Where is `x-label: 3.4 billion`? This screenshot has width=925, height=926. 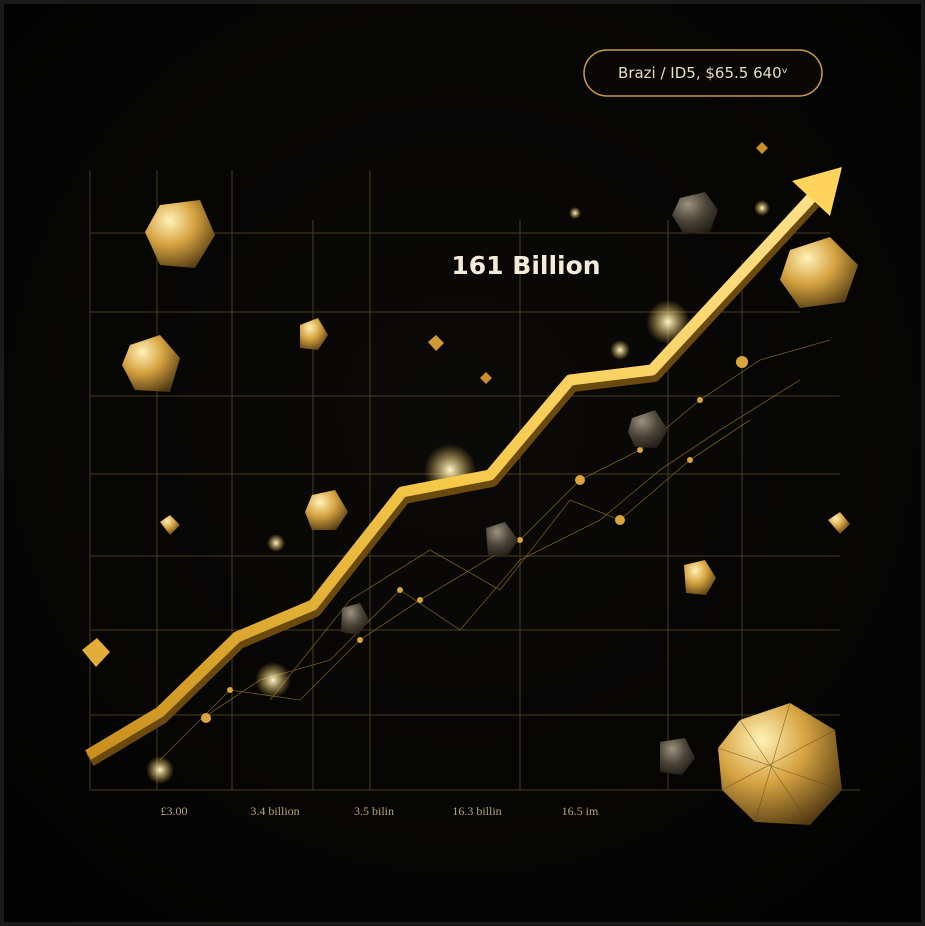
x-label: 3.4 billion is located at coordinates (274, 811).